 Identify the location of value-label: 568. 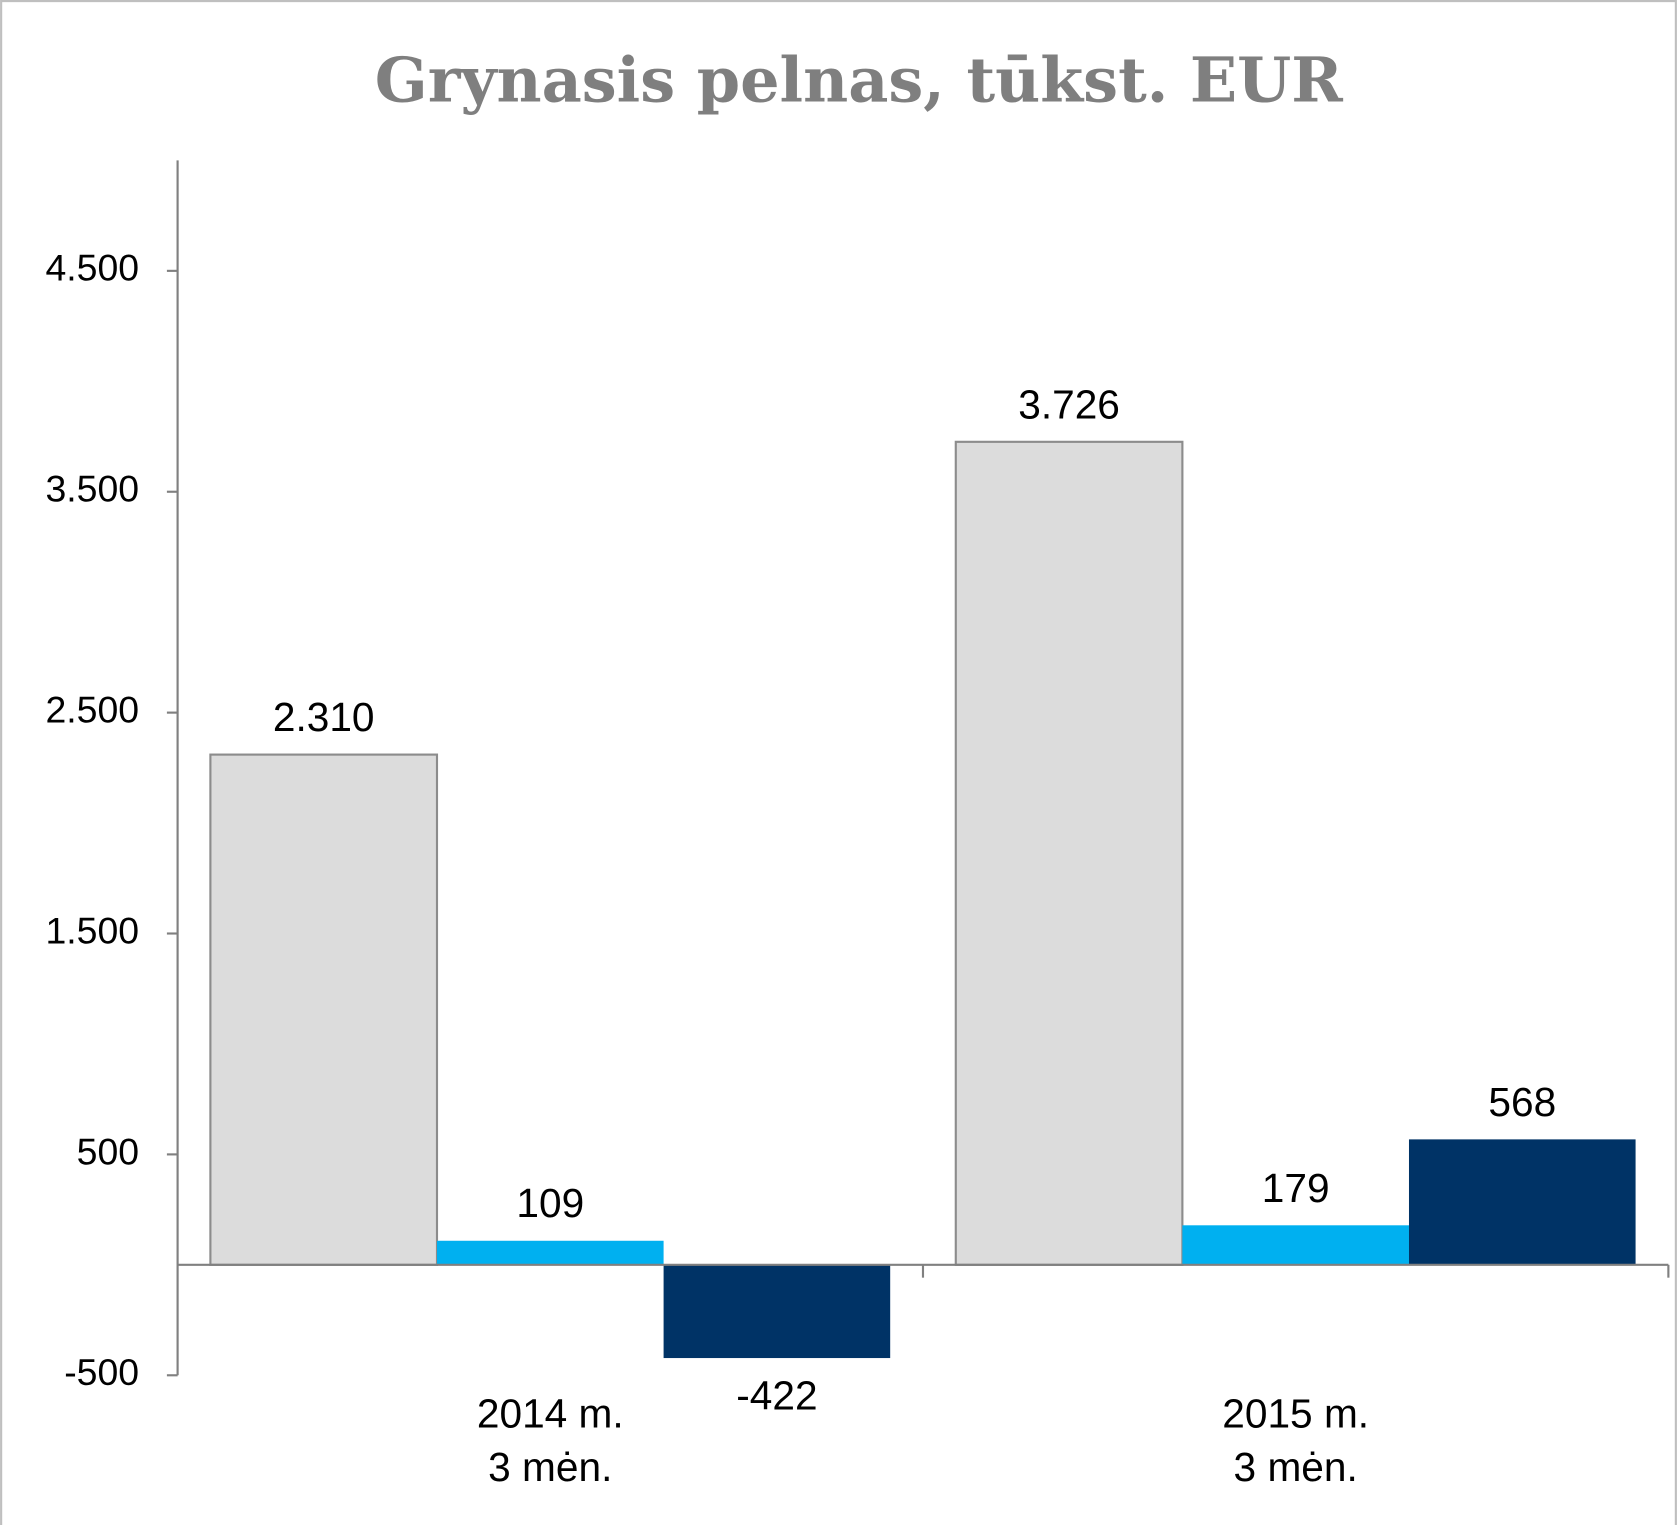
(1522, 1102).